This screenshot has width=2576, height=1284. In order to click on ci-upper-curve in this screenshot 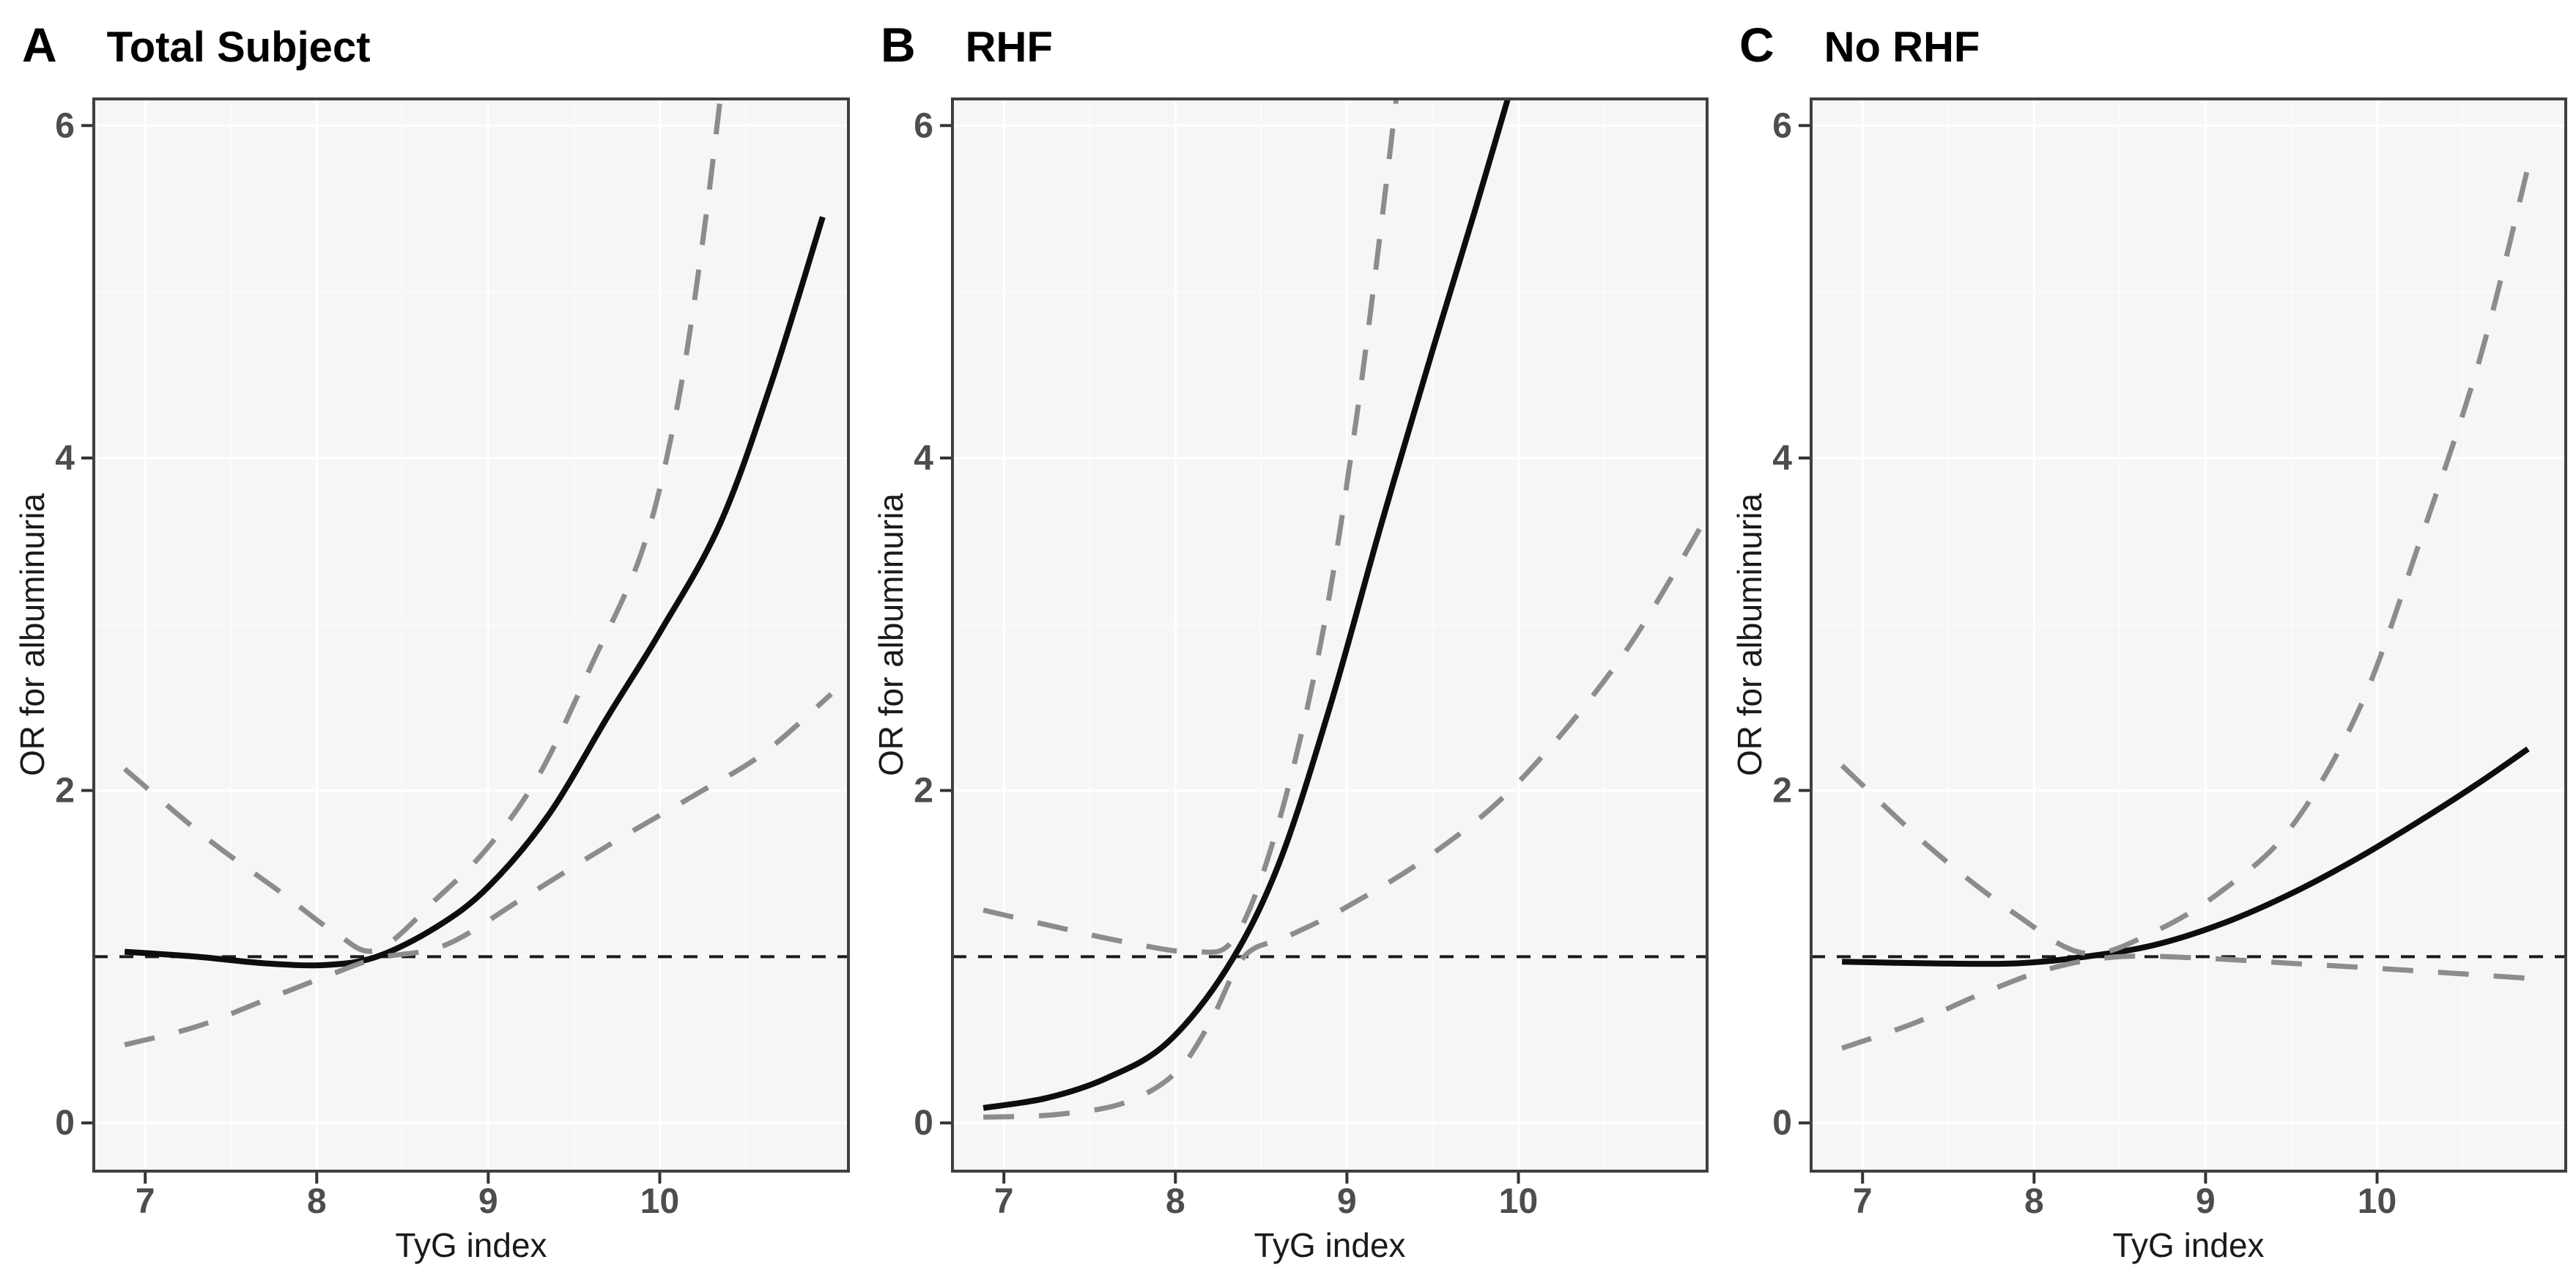, I will do `click(1190, 527)`.